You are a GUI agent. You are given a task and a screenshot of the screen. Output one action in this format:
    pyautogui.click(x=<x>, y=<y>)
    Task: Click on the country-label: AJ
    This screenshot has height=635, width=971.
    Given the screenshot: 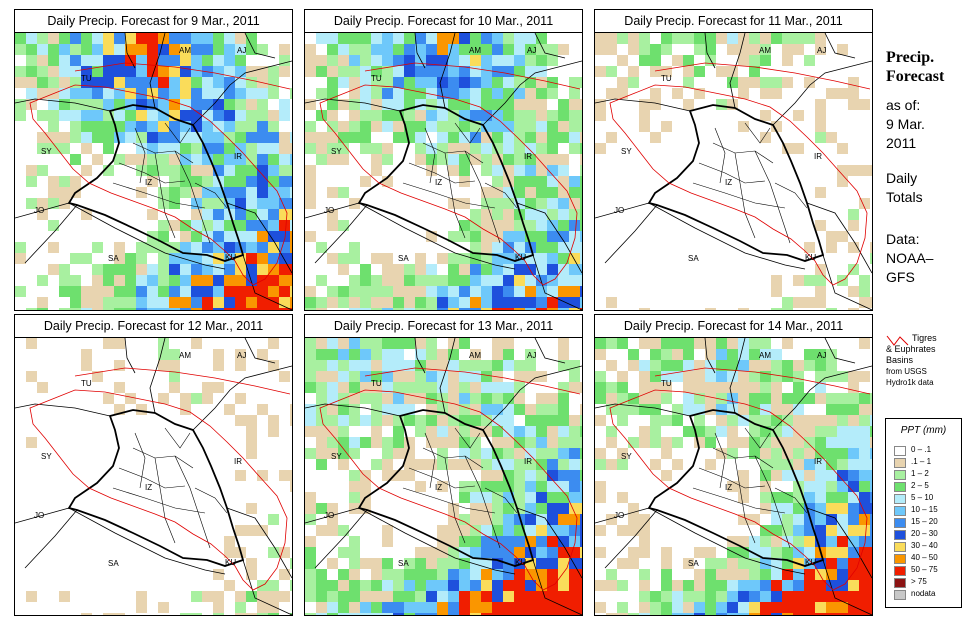 What is the action you would take?
    pyautogui.click(x=821, y=50)
    